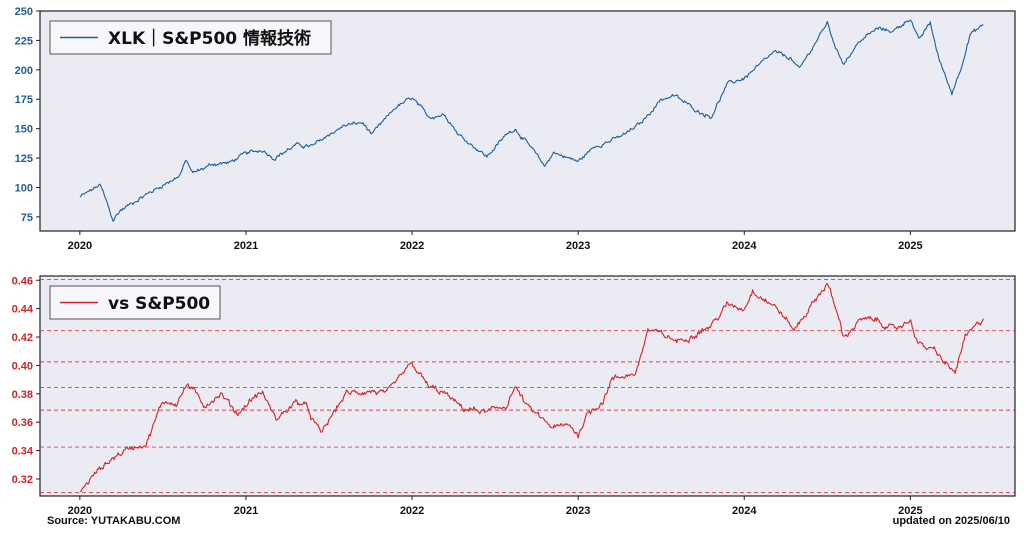  Describe the element at coordinates (951, 521) in the screenshot. I see `updated-label: updated on 2025/06/10` at that location.